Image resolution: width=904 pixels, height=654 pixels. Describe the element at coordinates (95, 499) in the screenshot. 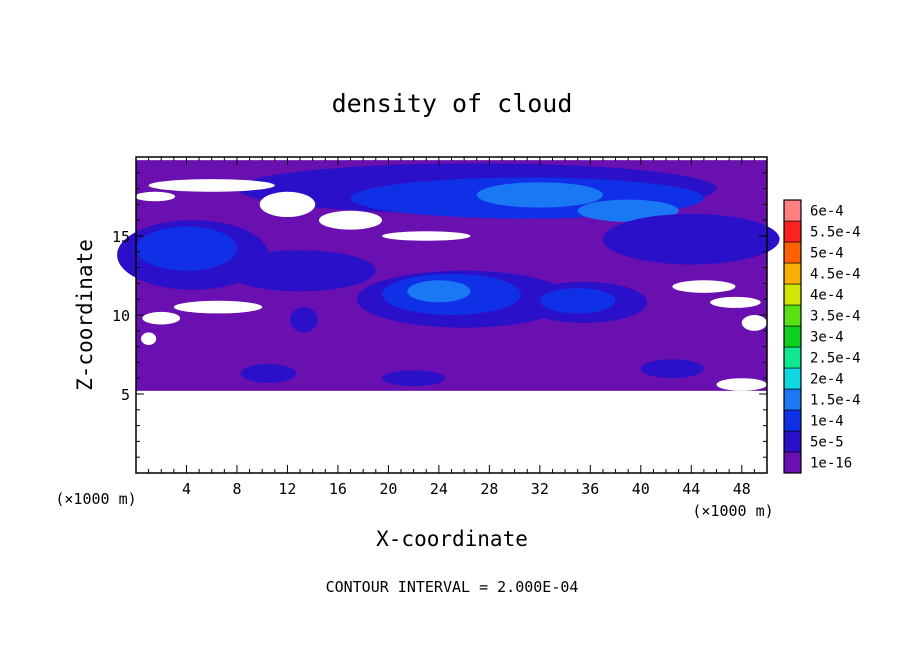

I see `x-unit-left: (×1000 m)` at that location.